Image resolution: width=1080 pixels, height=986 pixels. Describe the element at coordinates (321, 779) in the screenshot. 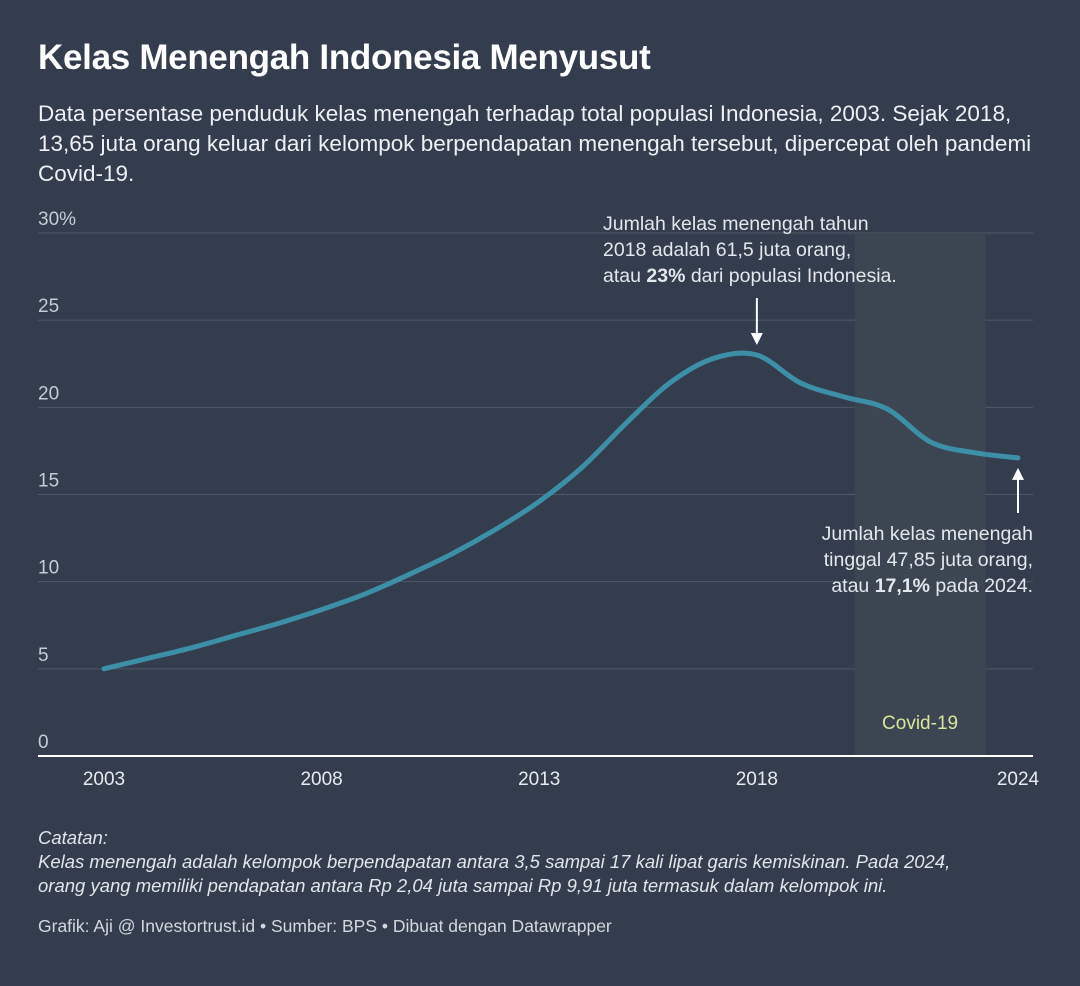

I see `x-tick-label: 2008` at that location.